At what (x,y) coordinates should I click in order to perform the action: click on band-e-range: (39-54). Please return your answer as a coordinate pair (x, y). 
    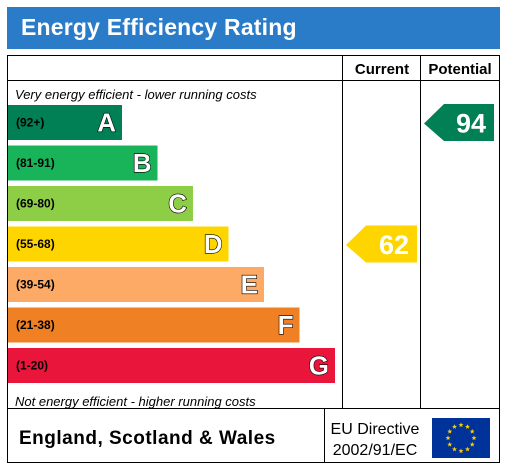
    Looking at the image, I should click on (35, 285).